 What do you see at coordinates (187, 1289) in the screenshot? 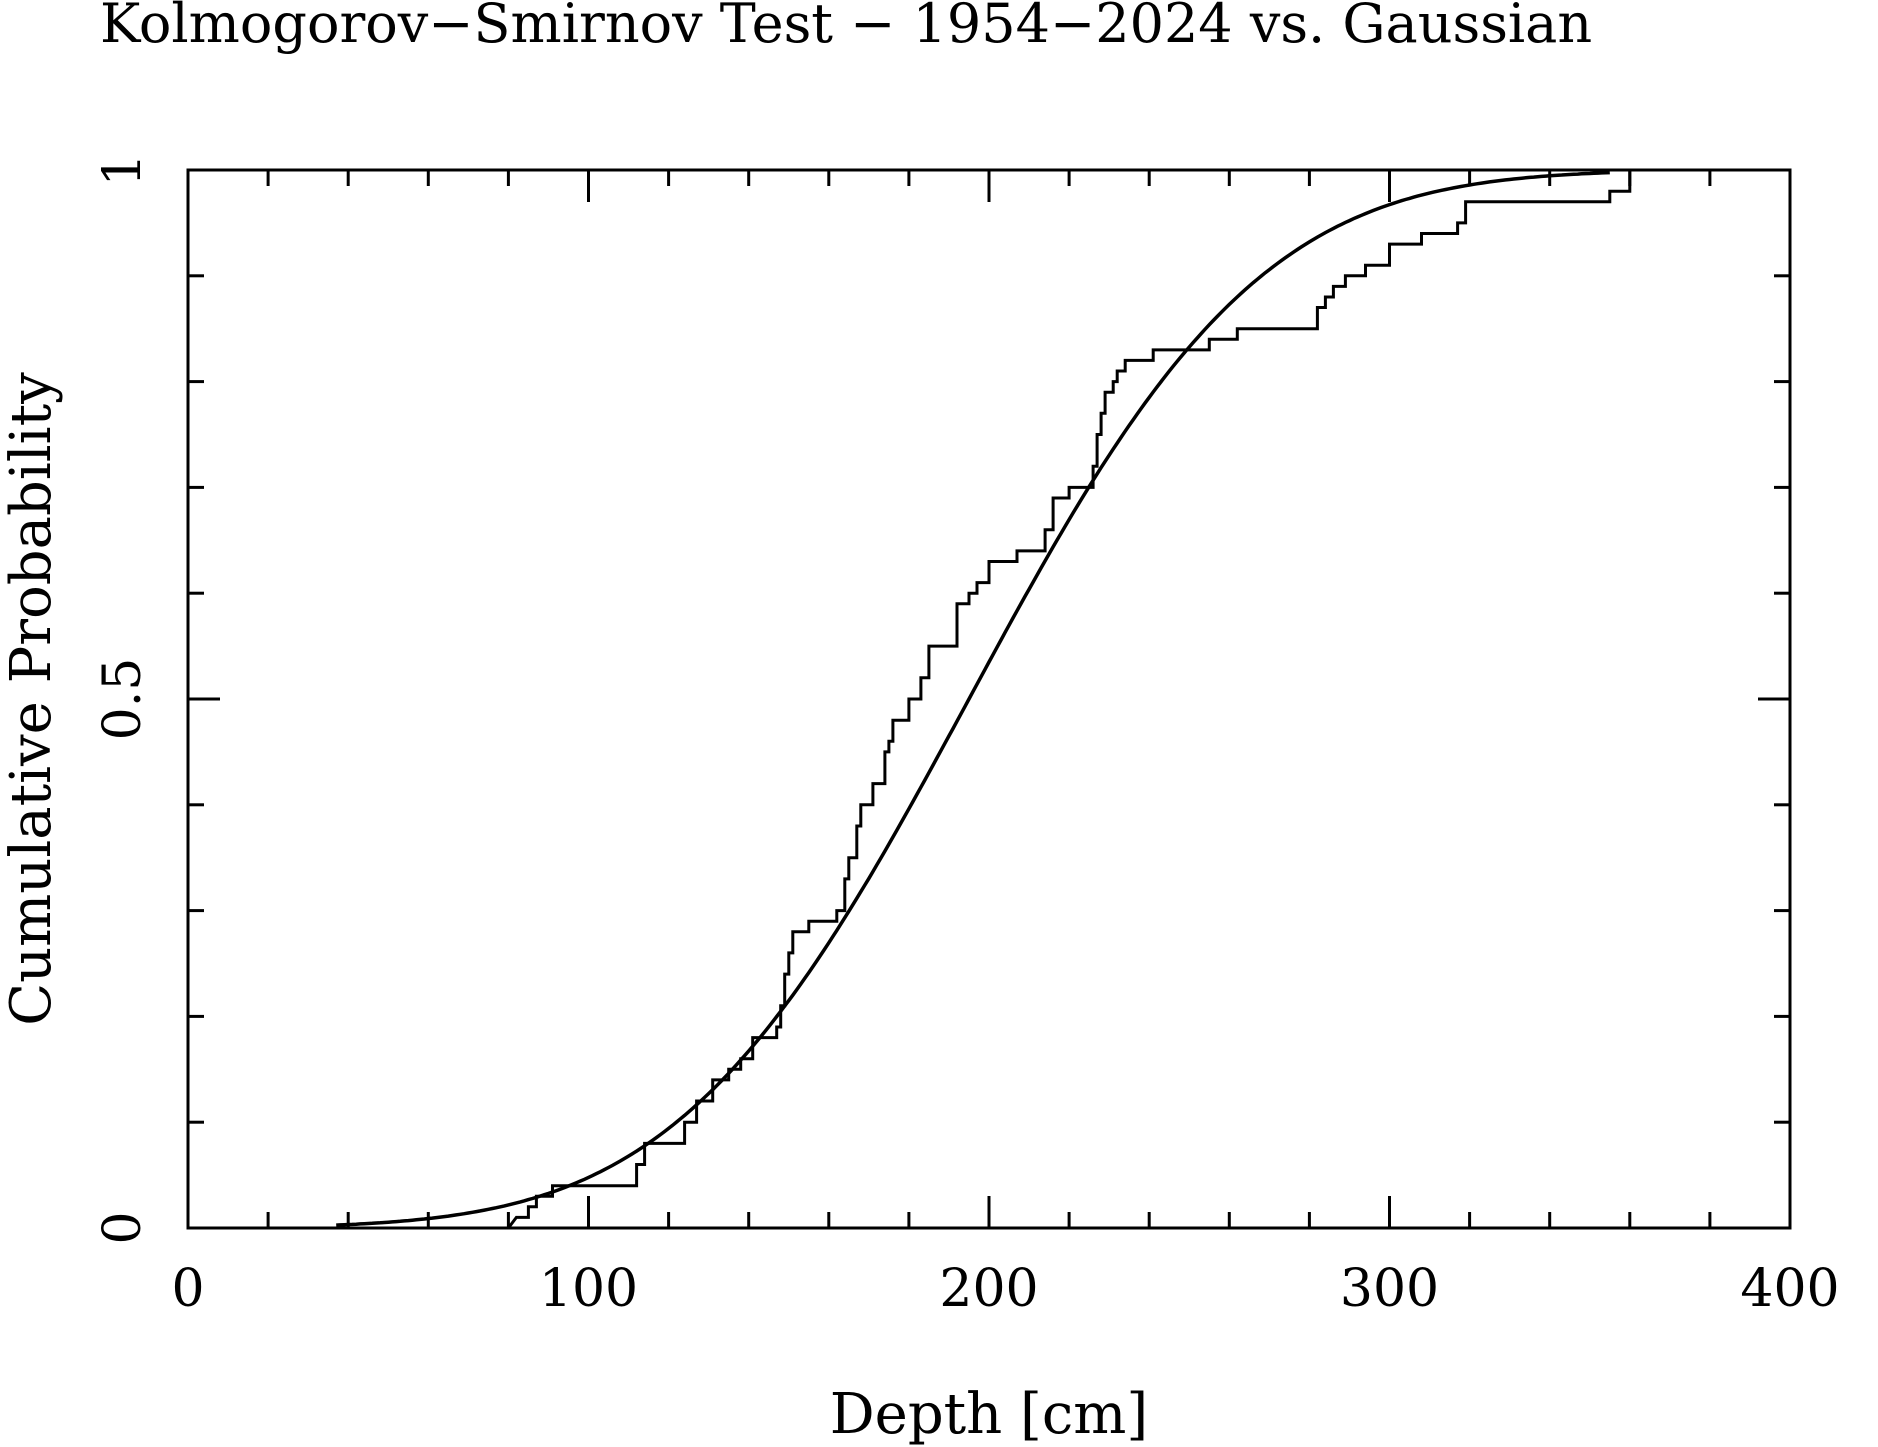
I see `x-tick-label: 0` at bounding box center [187, 1289].